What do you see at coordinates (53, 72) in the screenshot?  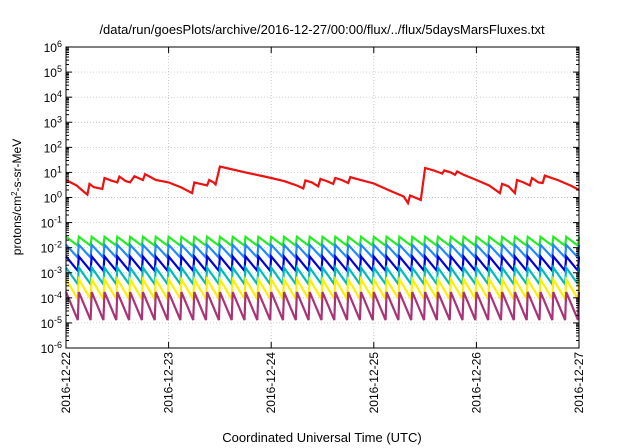 I see `y-tick-label: 10⁵` at bounding box center [53, 72].